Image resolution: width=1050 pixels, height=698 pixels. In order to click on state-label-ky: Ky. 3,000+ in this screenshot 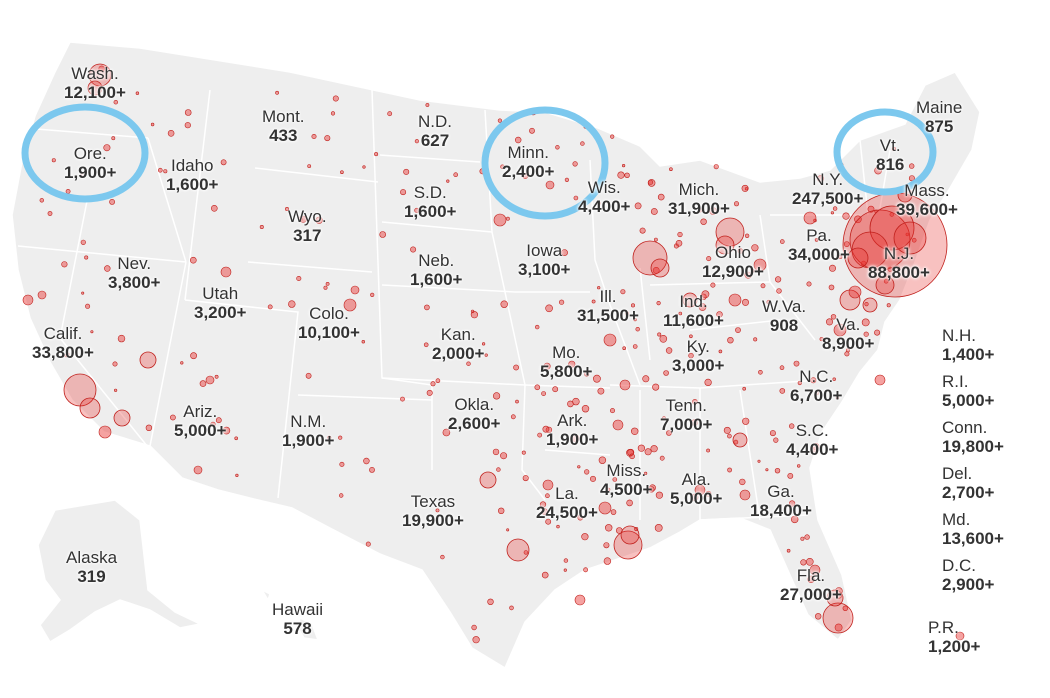, I will do `click(698, 356)`.